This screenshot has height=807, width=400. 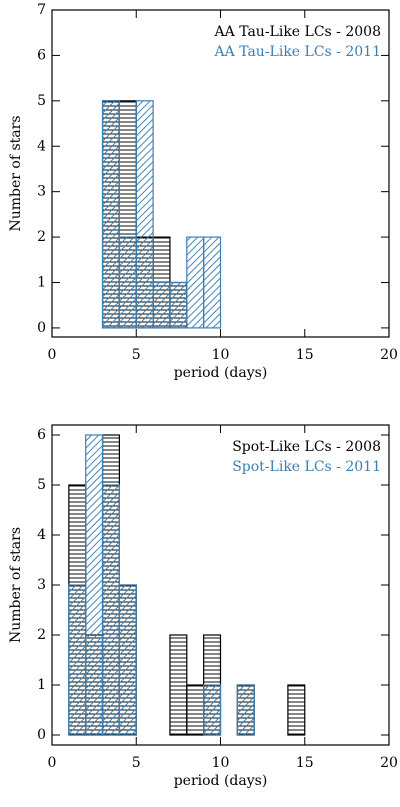 I want to click on y-tick-label: 7, so click(x=41, y=10).